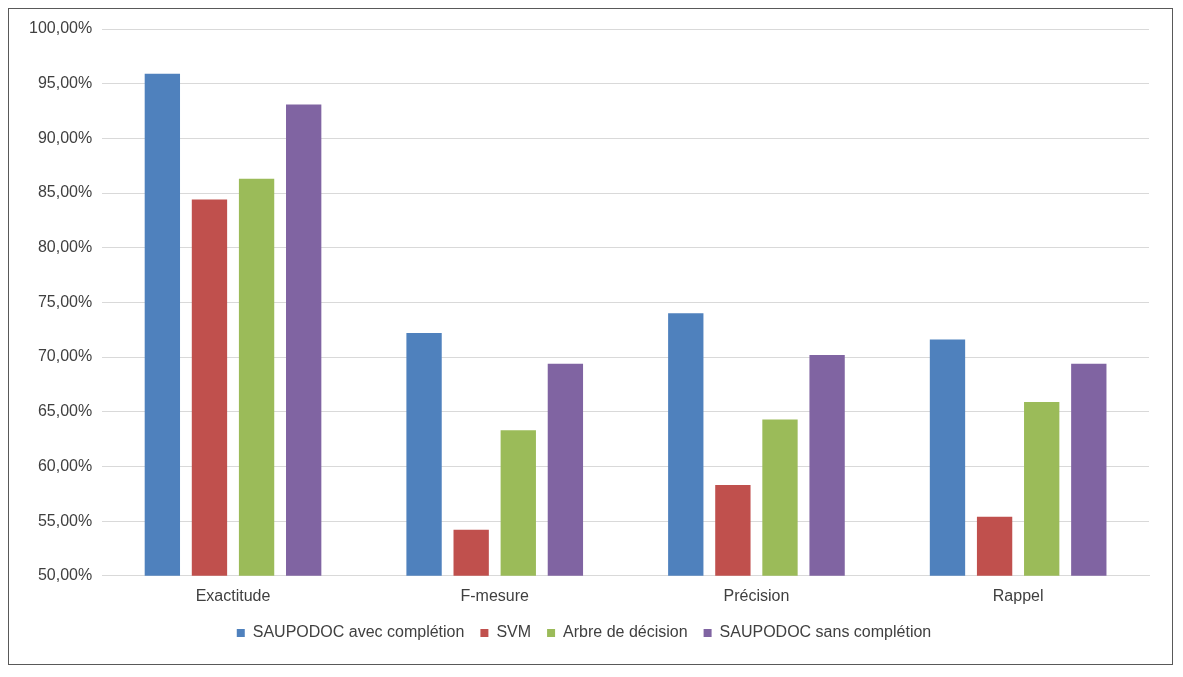  What do you see at coordinates (625, 632) in the screenshot?
I see `legend-label: Arbre de décision` at bounding box center [625, 632].